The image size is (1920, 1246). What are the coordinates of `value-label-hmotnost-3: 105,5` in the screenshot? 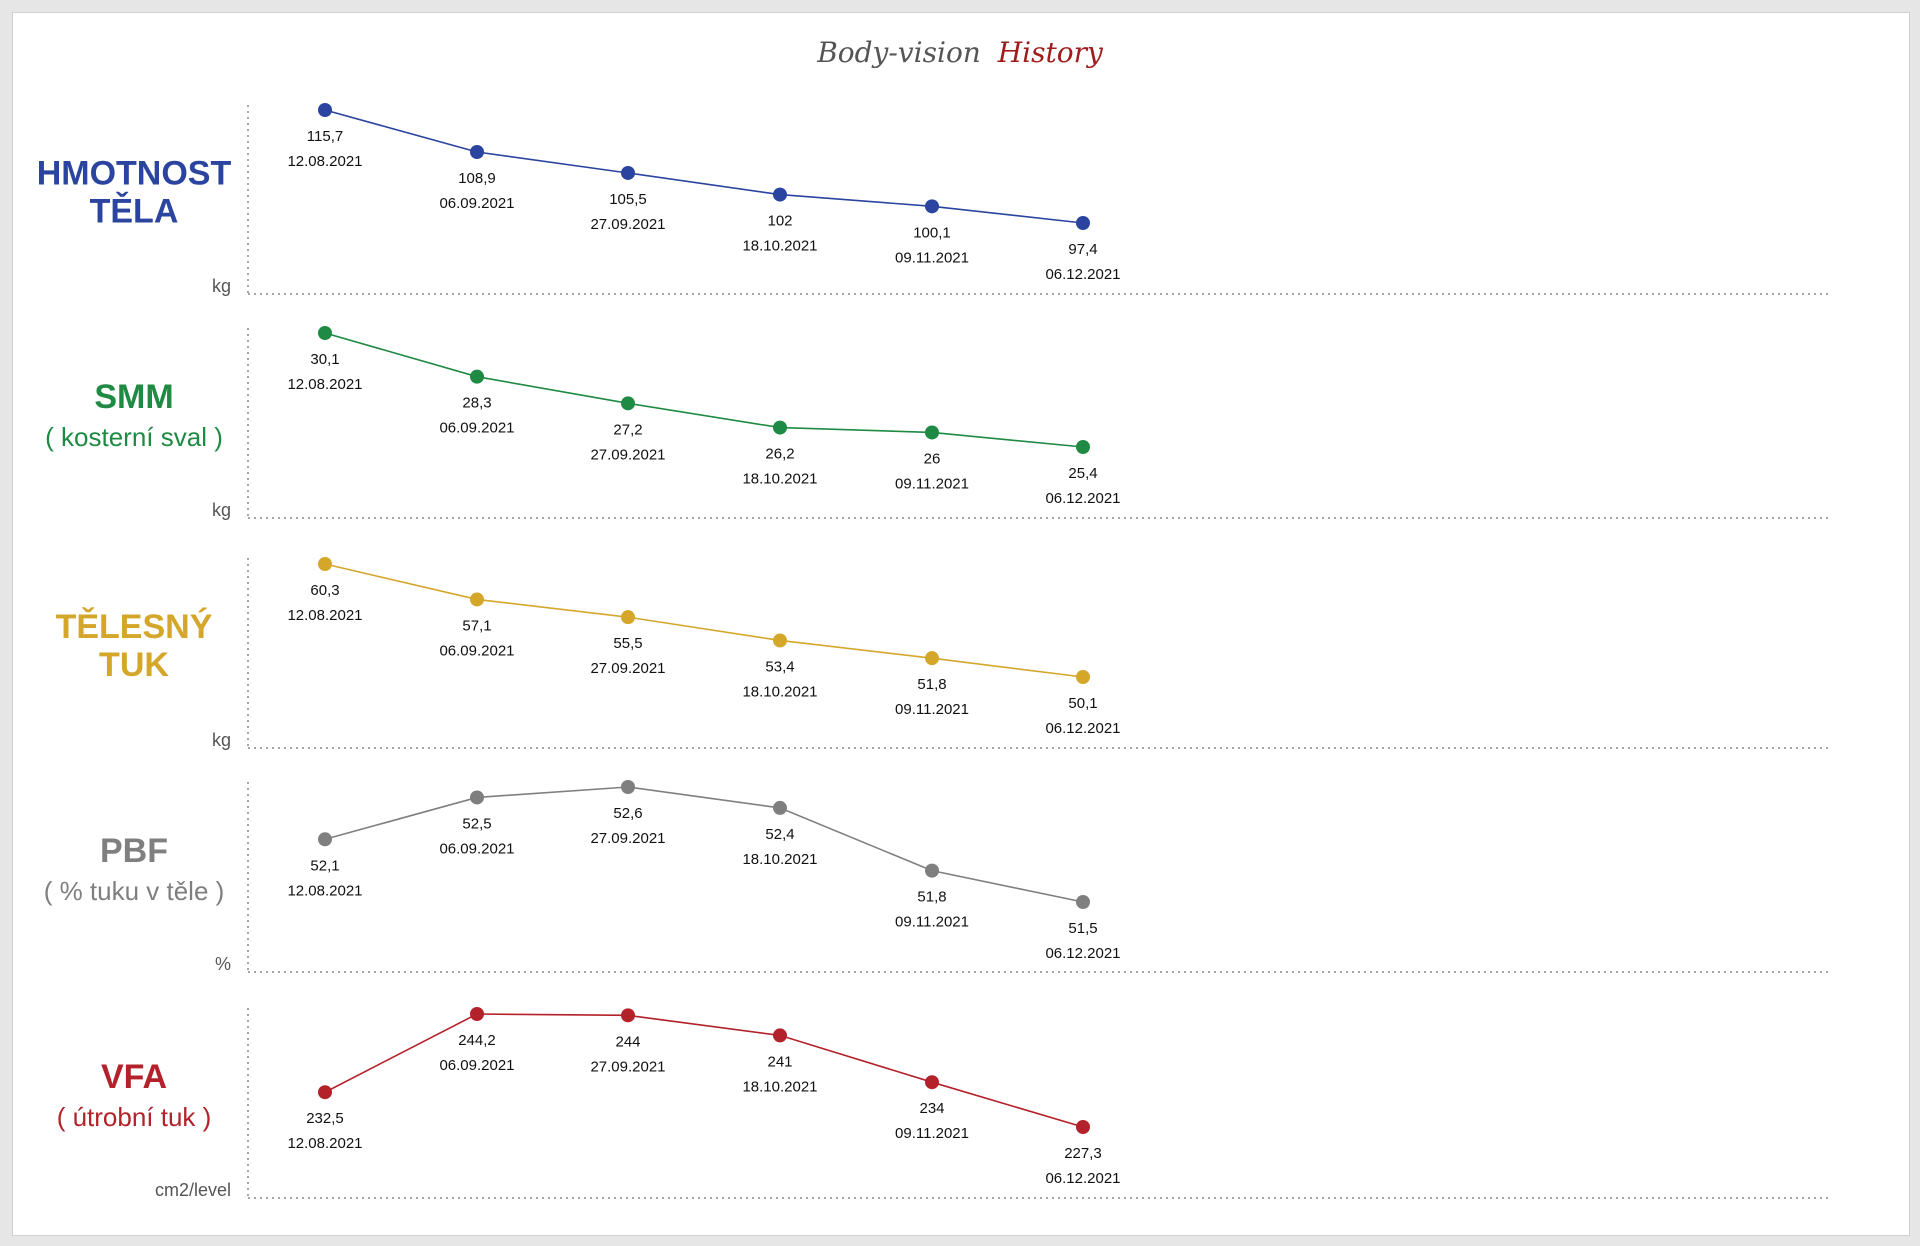 It's located at (628, 199).